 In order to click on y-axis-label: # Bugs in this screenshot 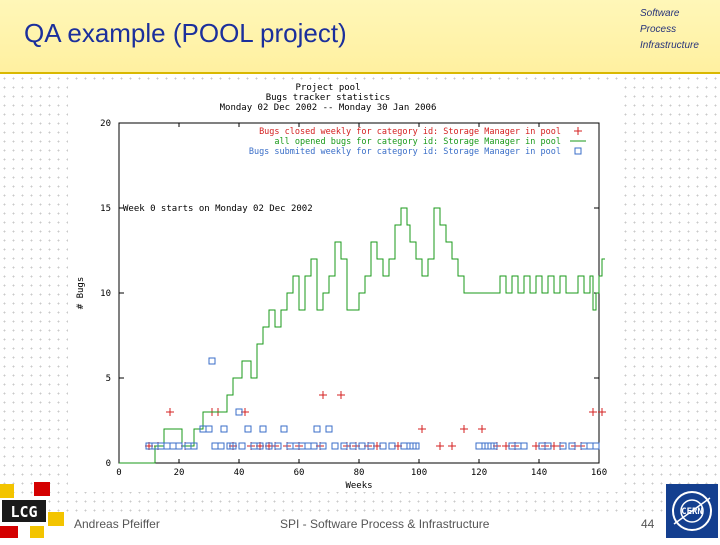, I will do `click(81, 293)`.